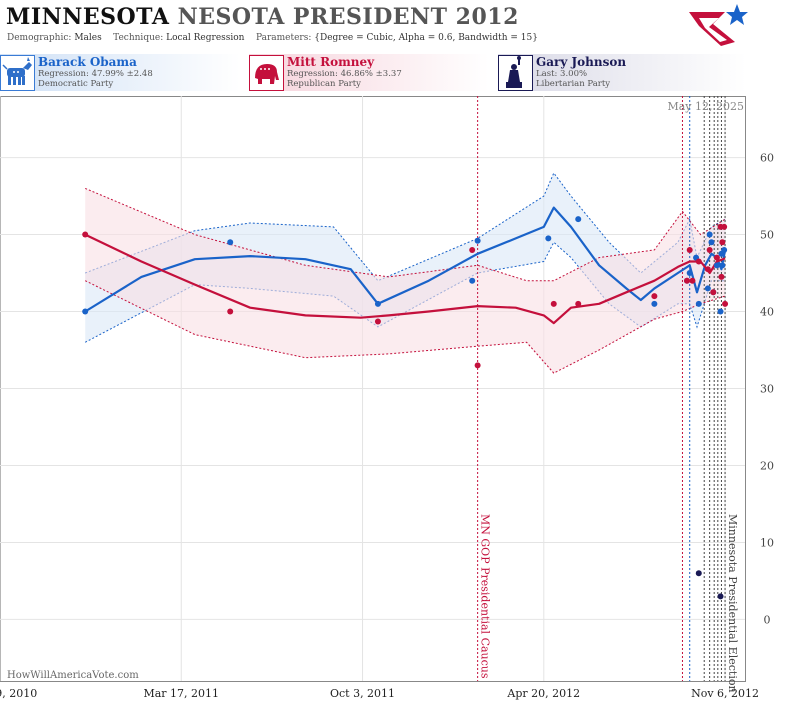  I want to click on y-tick-label: 10, so click(767, 542).